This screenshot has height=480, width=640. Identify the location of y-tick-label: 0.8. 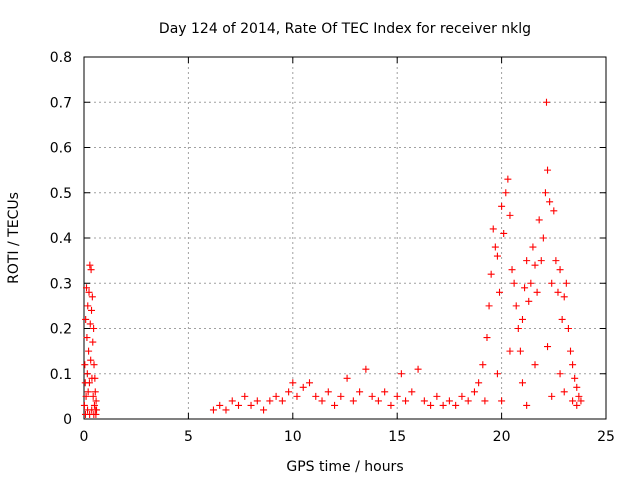
(61, 58).